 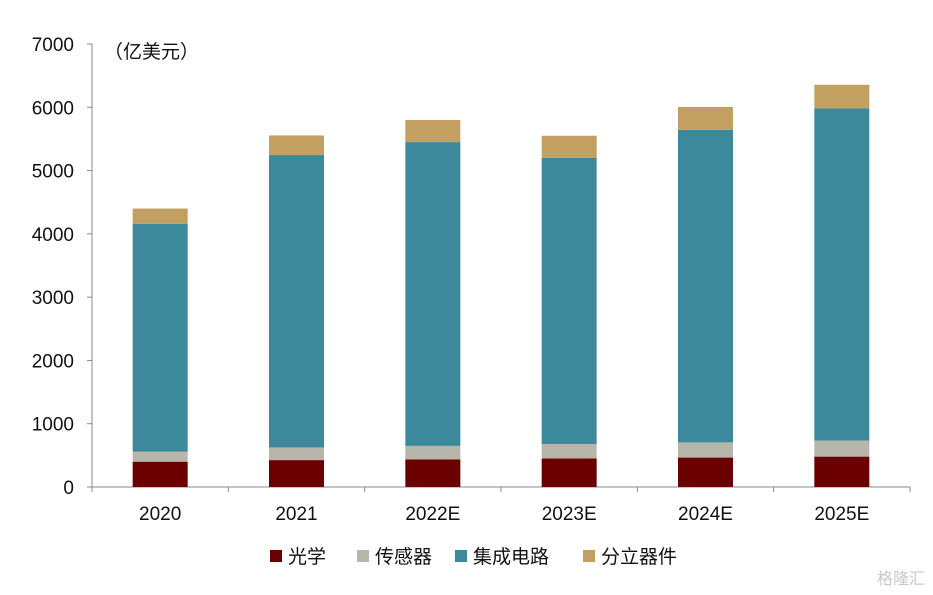 I want to click on legend-label: 分立器件, so click(x=639, y=557).